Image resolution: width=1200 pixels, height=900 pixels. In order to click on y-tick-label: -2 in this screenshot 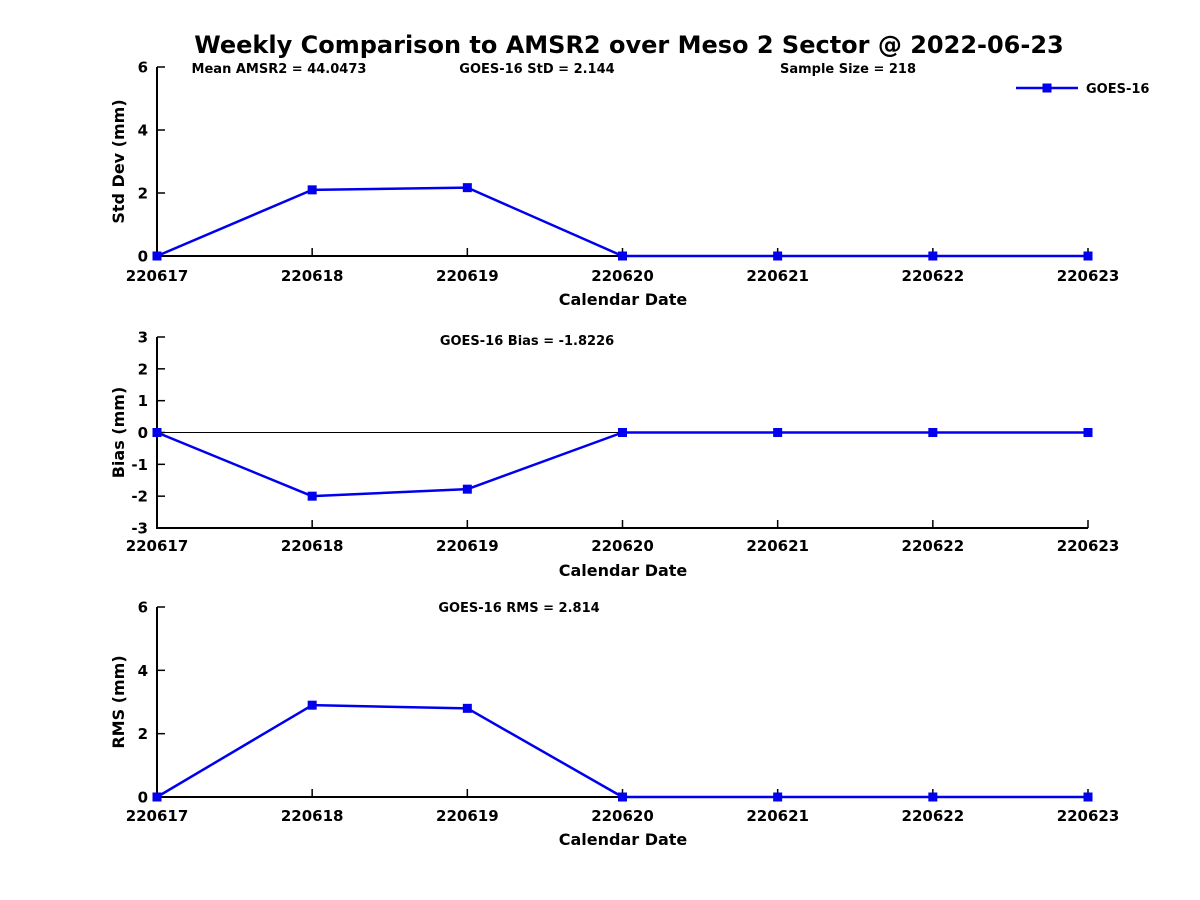, I will do `click(139, 497)`.